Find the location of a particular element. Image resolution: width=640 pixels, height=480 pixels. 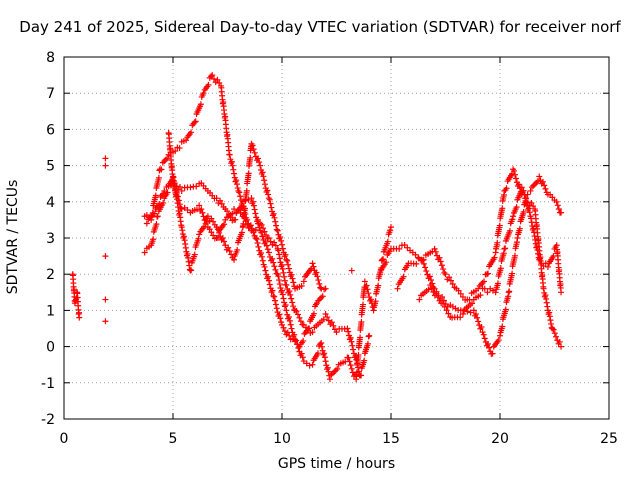

y-tick-label: -1 is located at coordinates (48, 384).